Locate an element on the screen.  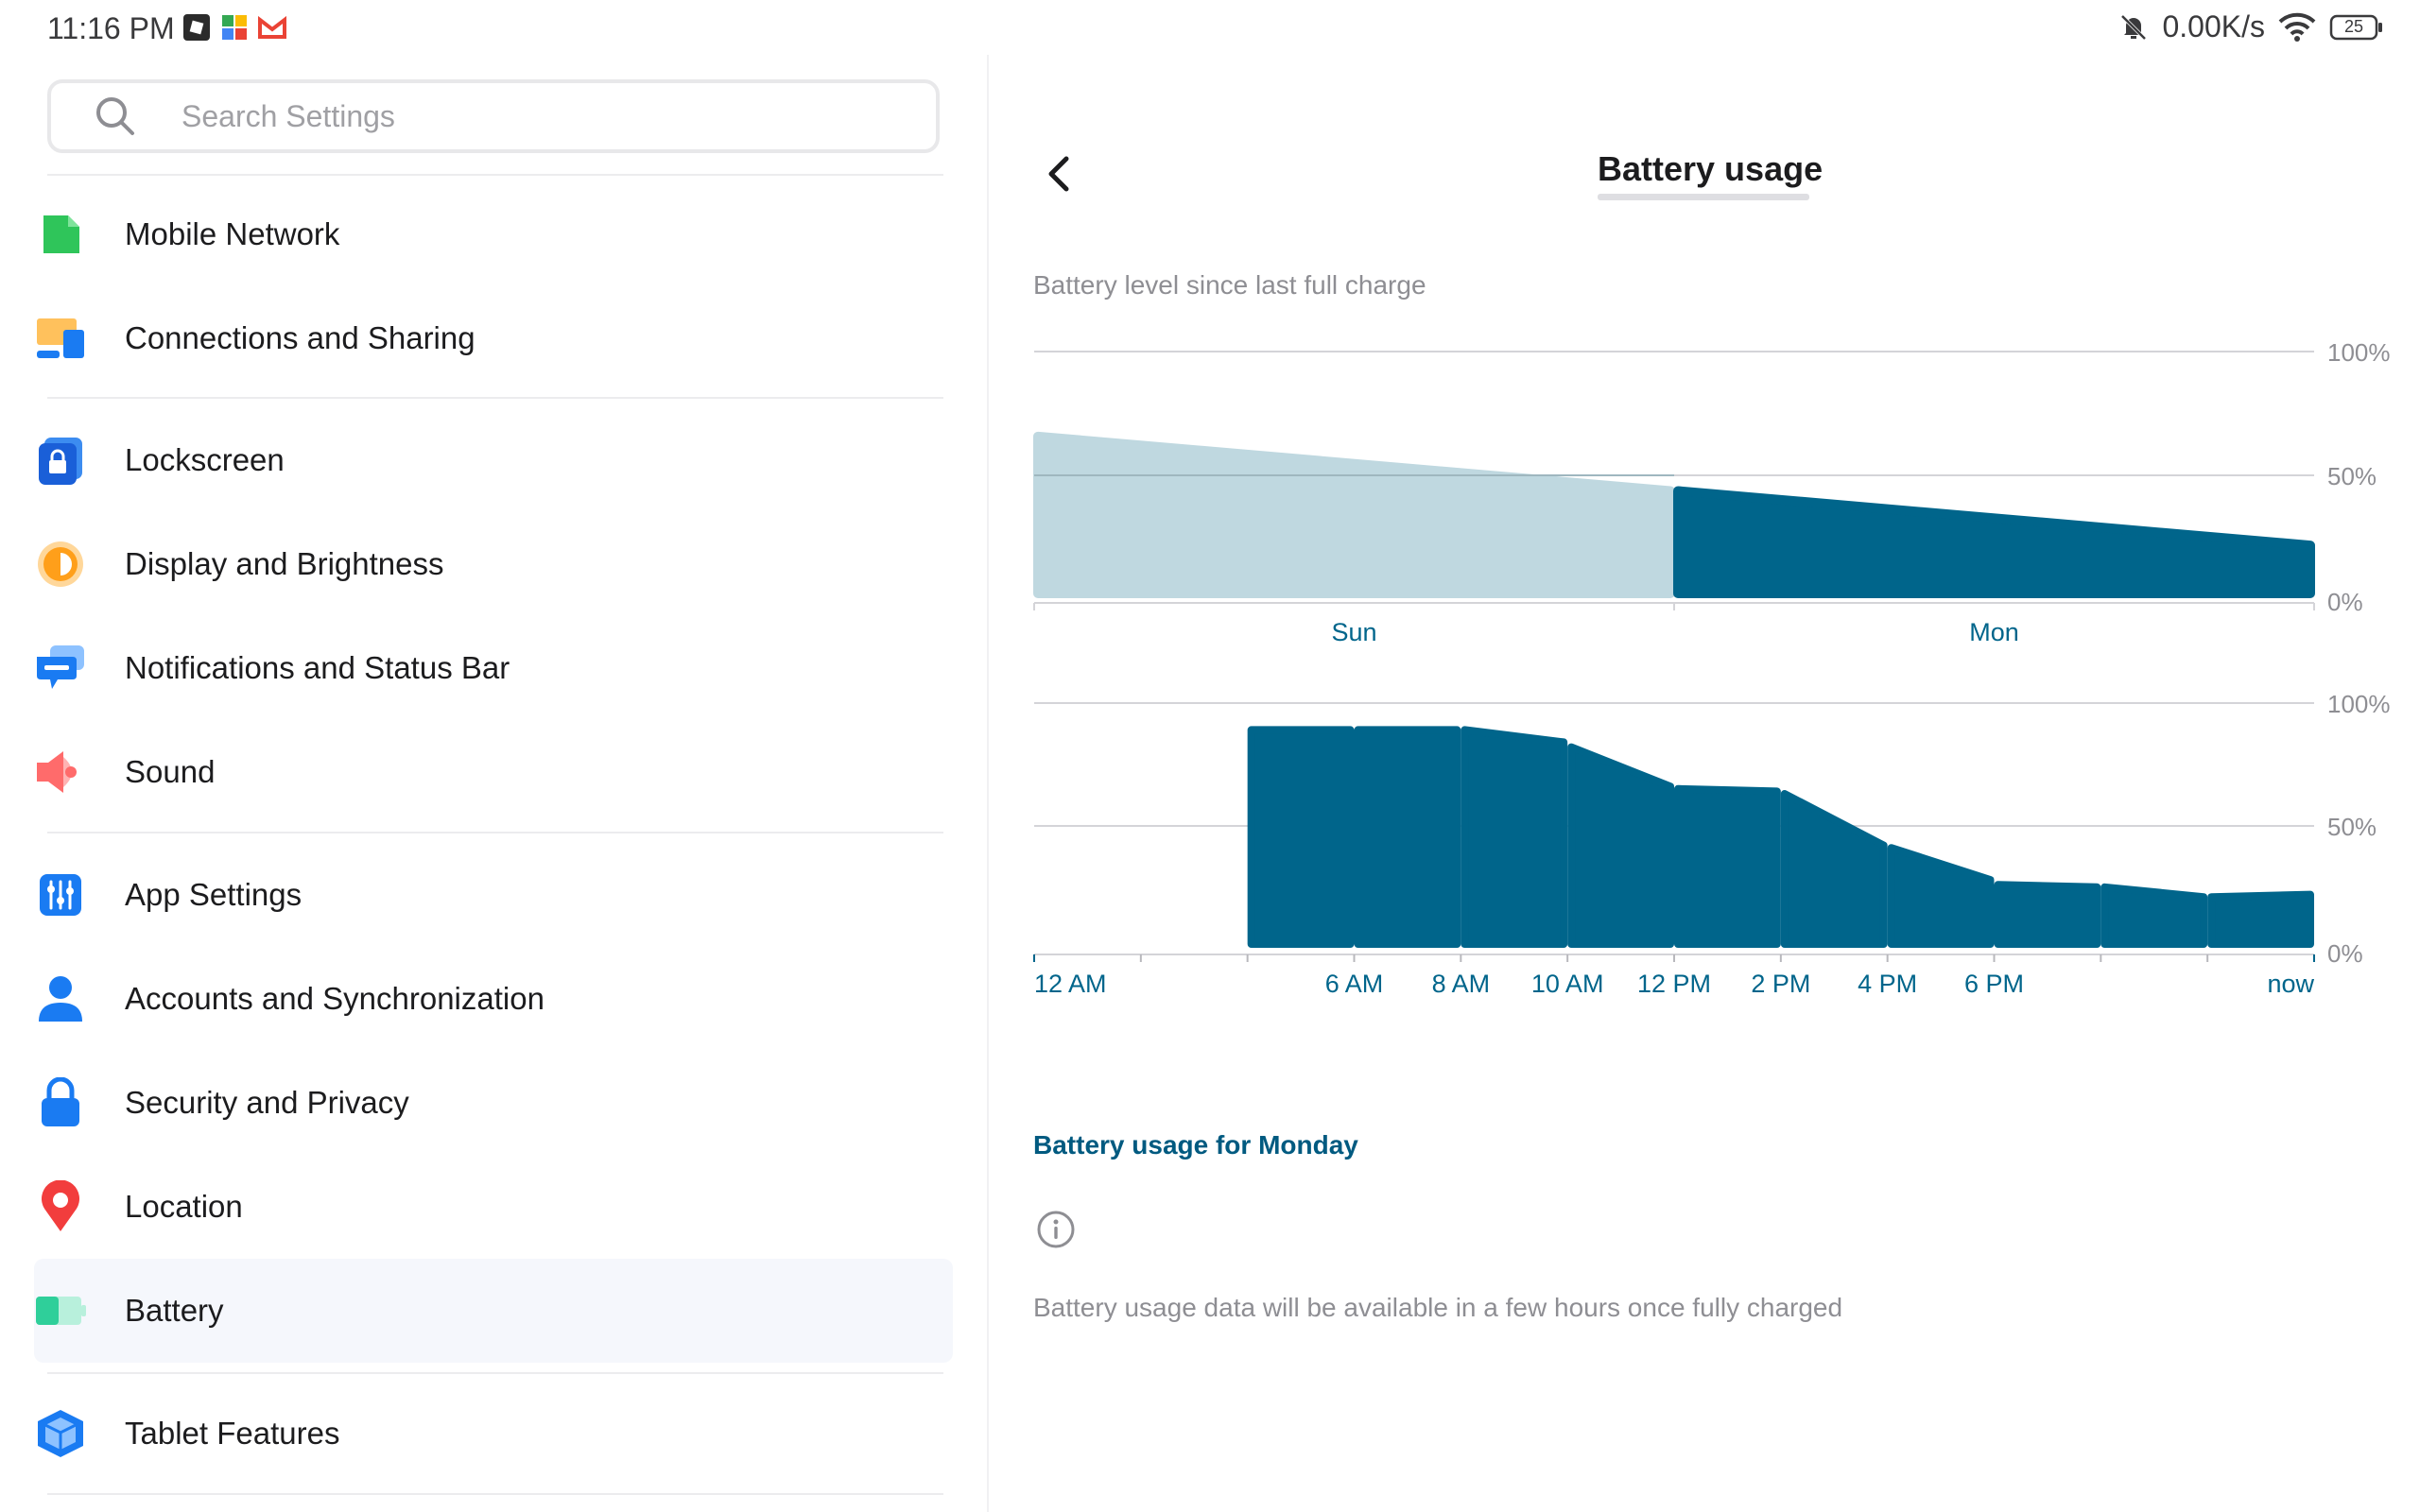
sound-icon is located at coordinates (57, 772).